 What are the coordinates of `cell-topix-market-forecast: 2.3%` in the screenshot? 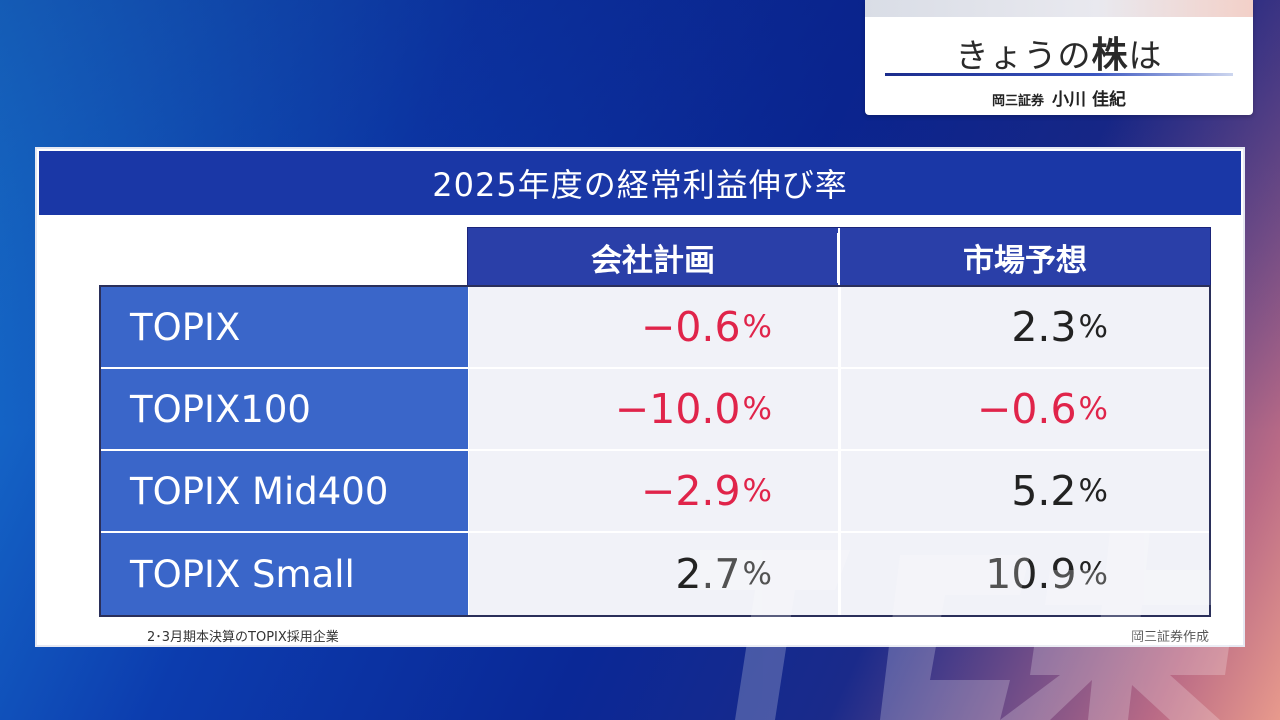 It's located at (1025, 328).